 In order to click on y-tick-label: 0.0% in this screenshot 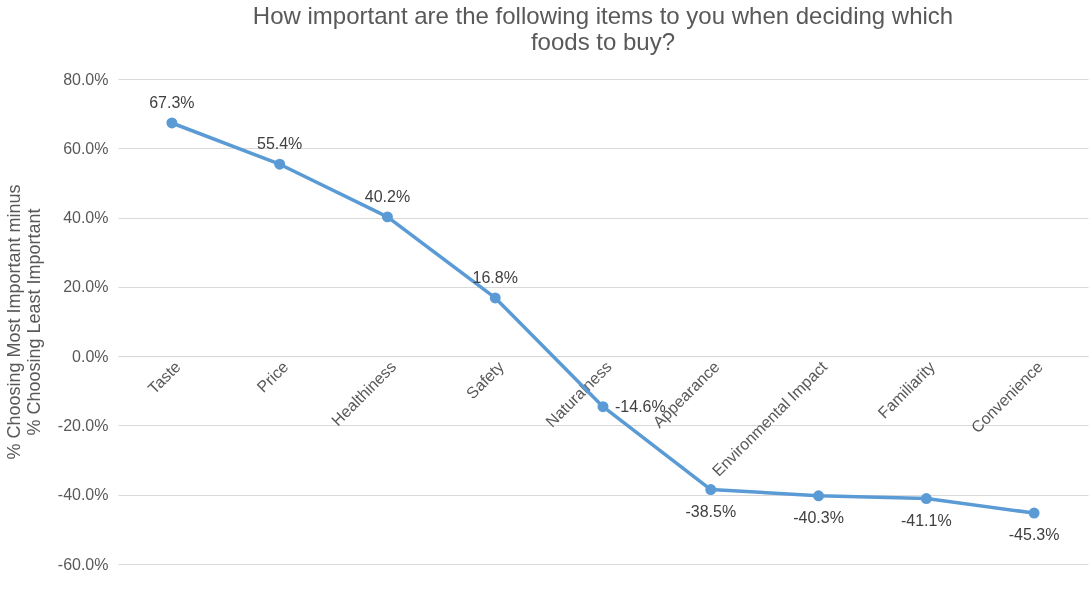, I will do `click(90, 356)`.